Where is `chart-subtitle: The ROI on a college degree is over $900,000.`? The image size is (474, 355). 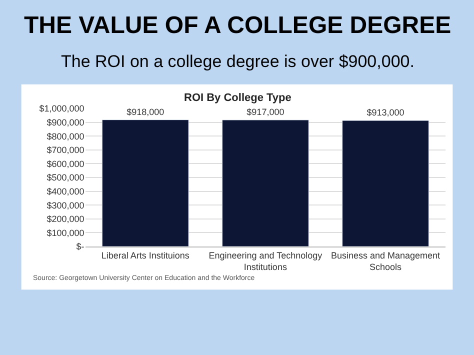 chart-subtitle: The ROI on a college degree is over $900,000. is located at coordinates (237, 61).